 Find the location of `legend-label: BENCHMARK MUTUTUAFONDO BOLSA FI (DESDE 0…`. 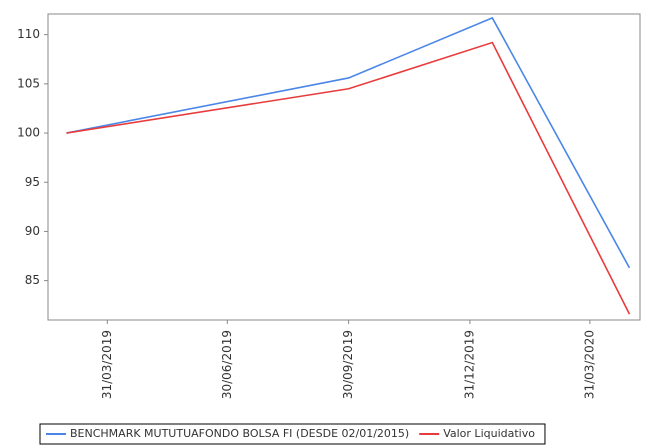

legend-label: BENCHMARK MUTUTUAFONDO BOLSA FI (DESDE 0… is located at coordinates (239, 433).